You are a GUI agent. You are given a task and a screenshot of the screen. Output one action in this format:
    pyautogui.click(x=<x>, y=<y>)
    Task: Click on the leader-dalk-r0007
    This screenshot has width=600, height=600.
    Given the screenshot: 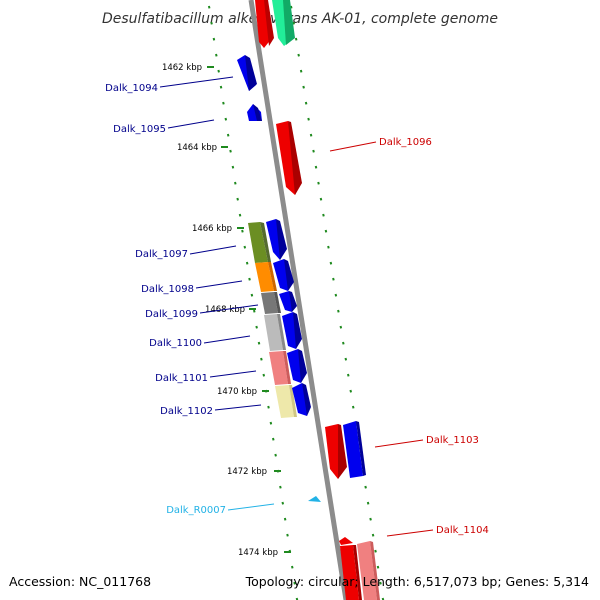 What is the action you would take?
    pyautogui.click(x=251, y=507)
    